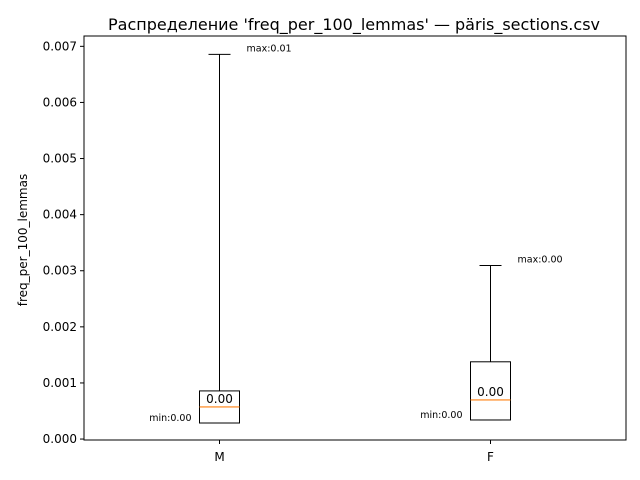 Image resolution: width=640 pixels, height=480 pixels. I want to click on x-tick-label: M, so click(219, 457).